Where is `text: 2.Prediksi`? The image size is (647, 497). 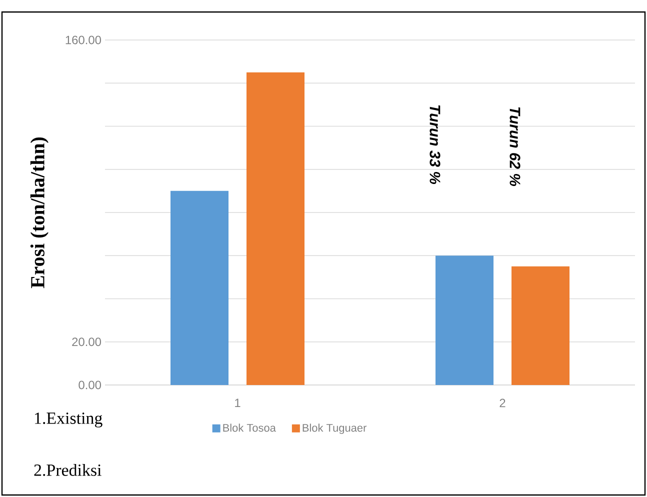
text: 2.Prediksi is located at coordinates (68, 470).